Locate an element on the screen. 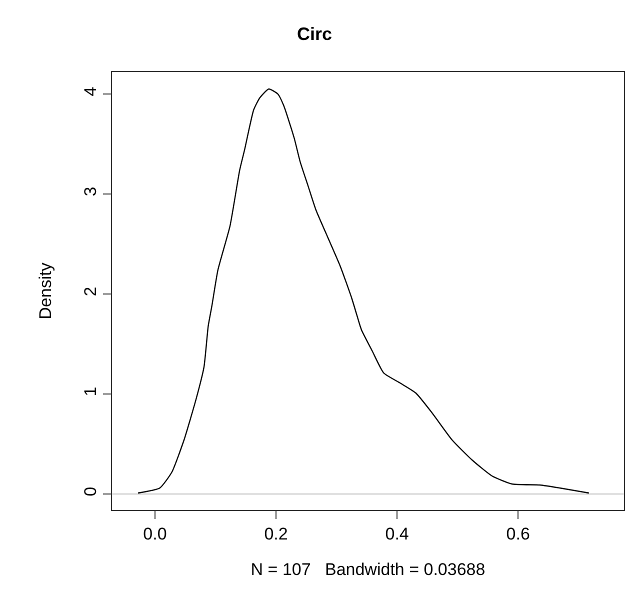 This screenshot has width=629, height=614. x-axis-title: N = 107 Bandwidth = 0.03688 is located at coordinates (368, 569).